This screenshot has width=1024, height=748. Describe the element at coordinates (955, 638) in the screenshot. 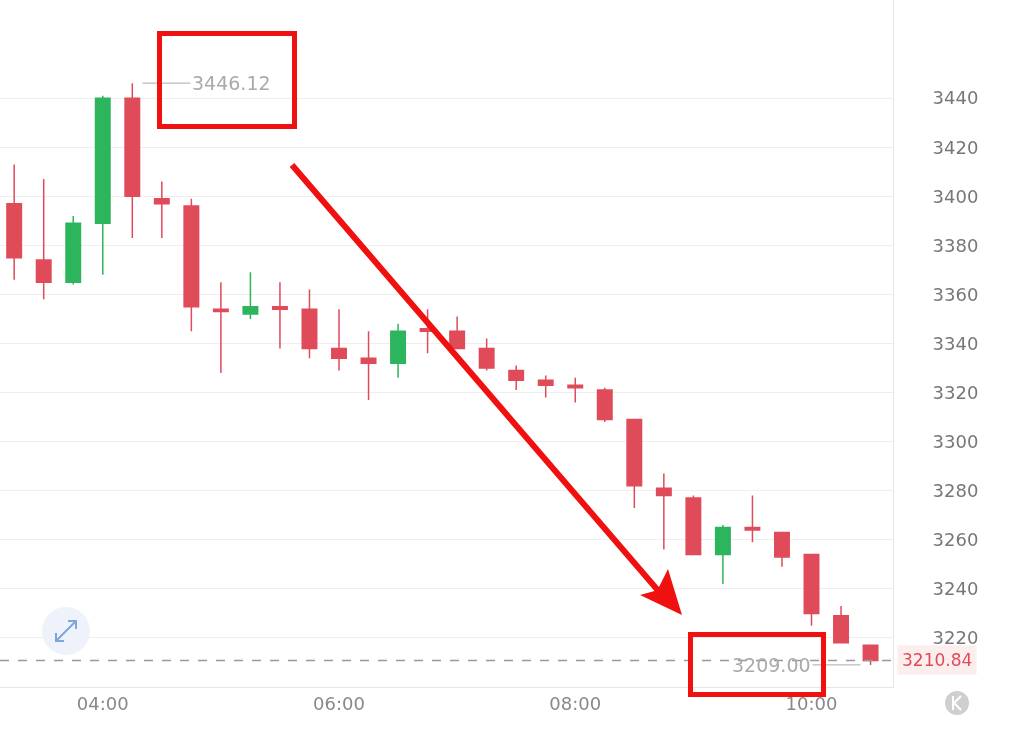

I see `y-tick-label: 3220` at that location.